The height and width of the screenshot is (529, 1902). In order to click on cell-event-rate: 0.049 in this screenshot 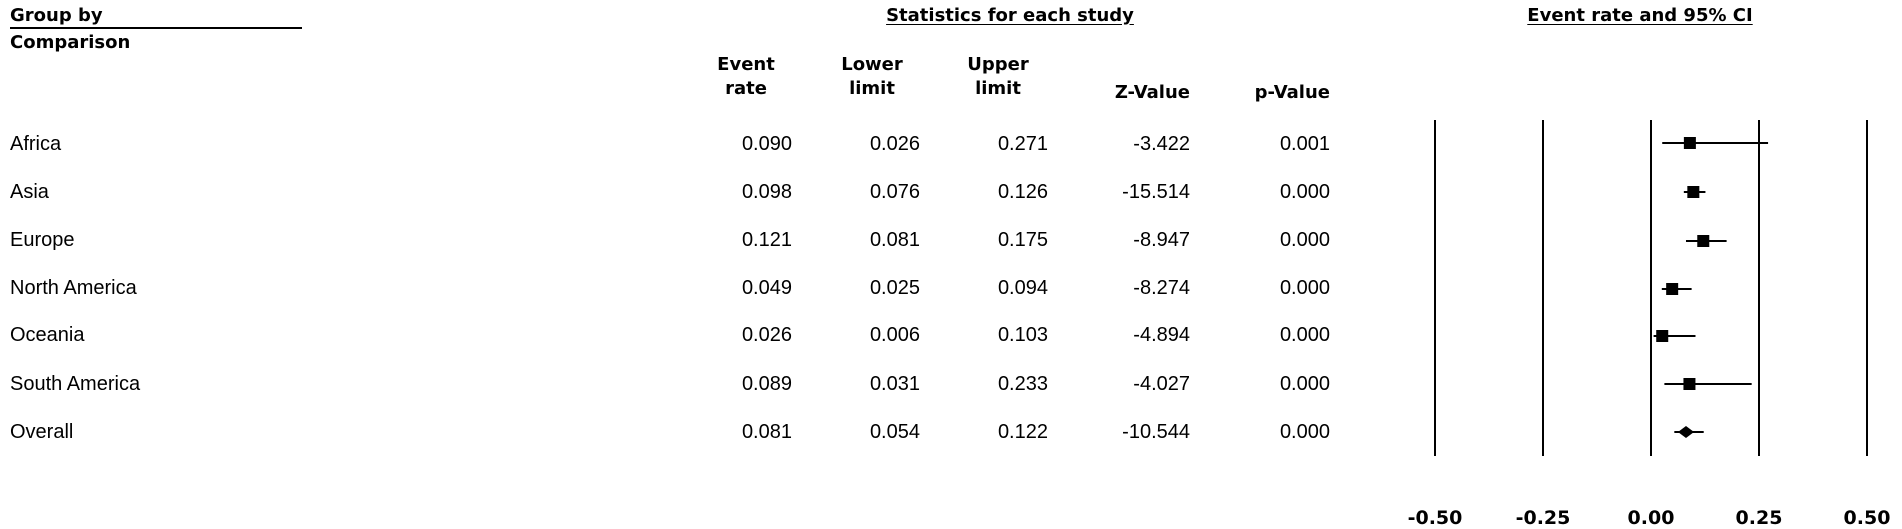, I will do `click(766, 288)`.